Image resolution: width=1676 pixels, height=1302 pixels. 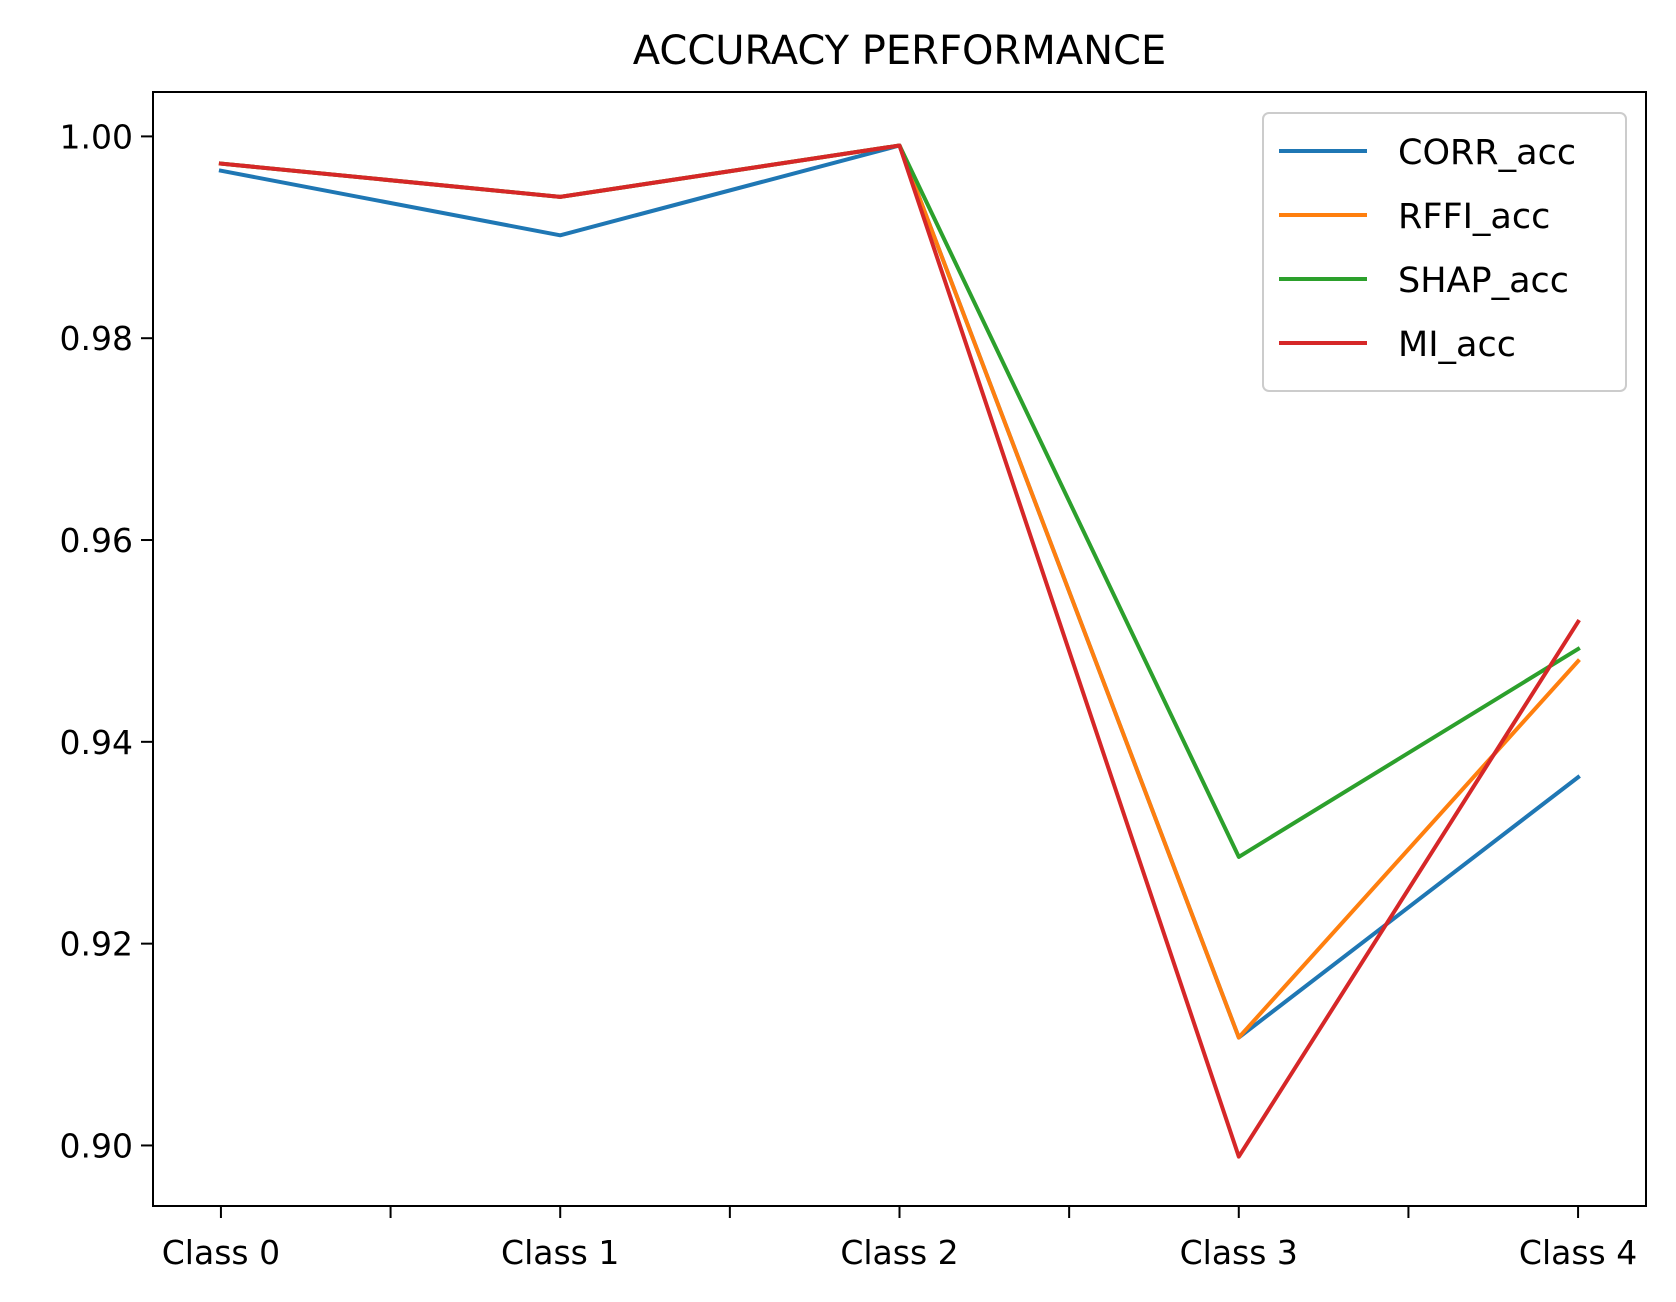 I want to click on chart-title: ACCURACY PERFORMANCE, so click(x=899, y=51).